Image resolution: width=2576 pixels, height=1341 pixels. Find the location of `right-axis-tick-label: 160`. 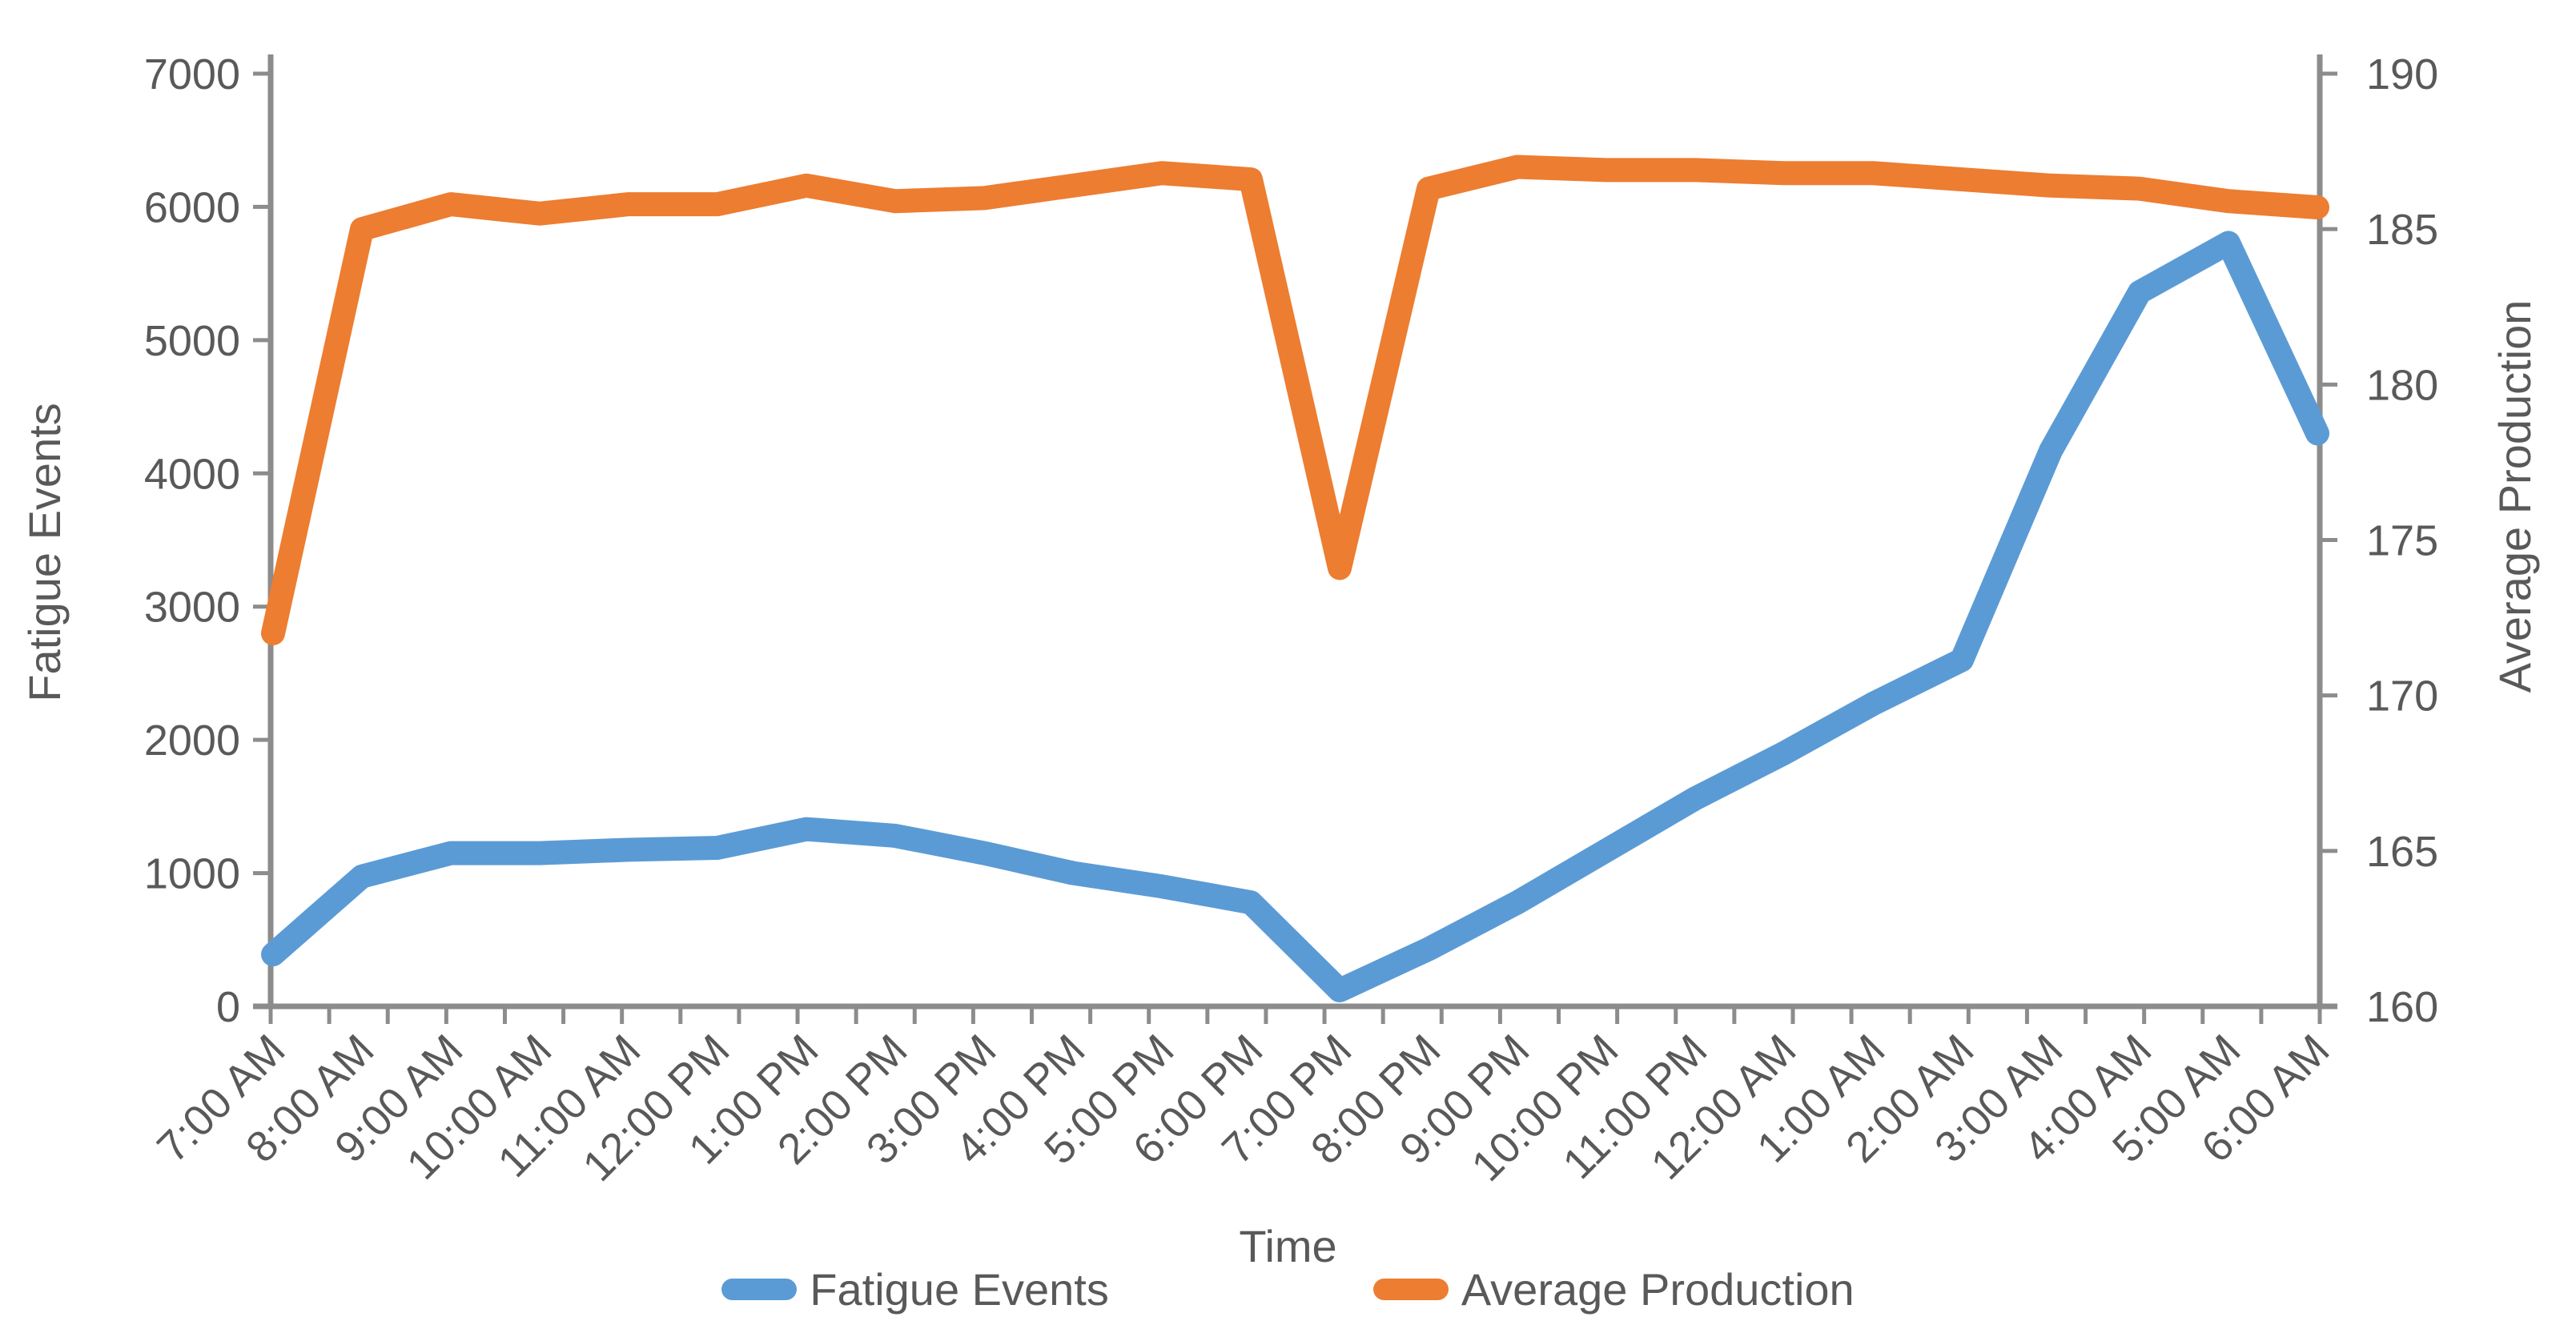

right-axis-tick-label: 160 is located at coordinates (2402, 1007).